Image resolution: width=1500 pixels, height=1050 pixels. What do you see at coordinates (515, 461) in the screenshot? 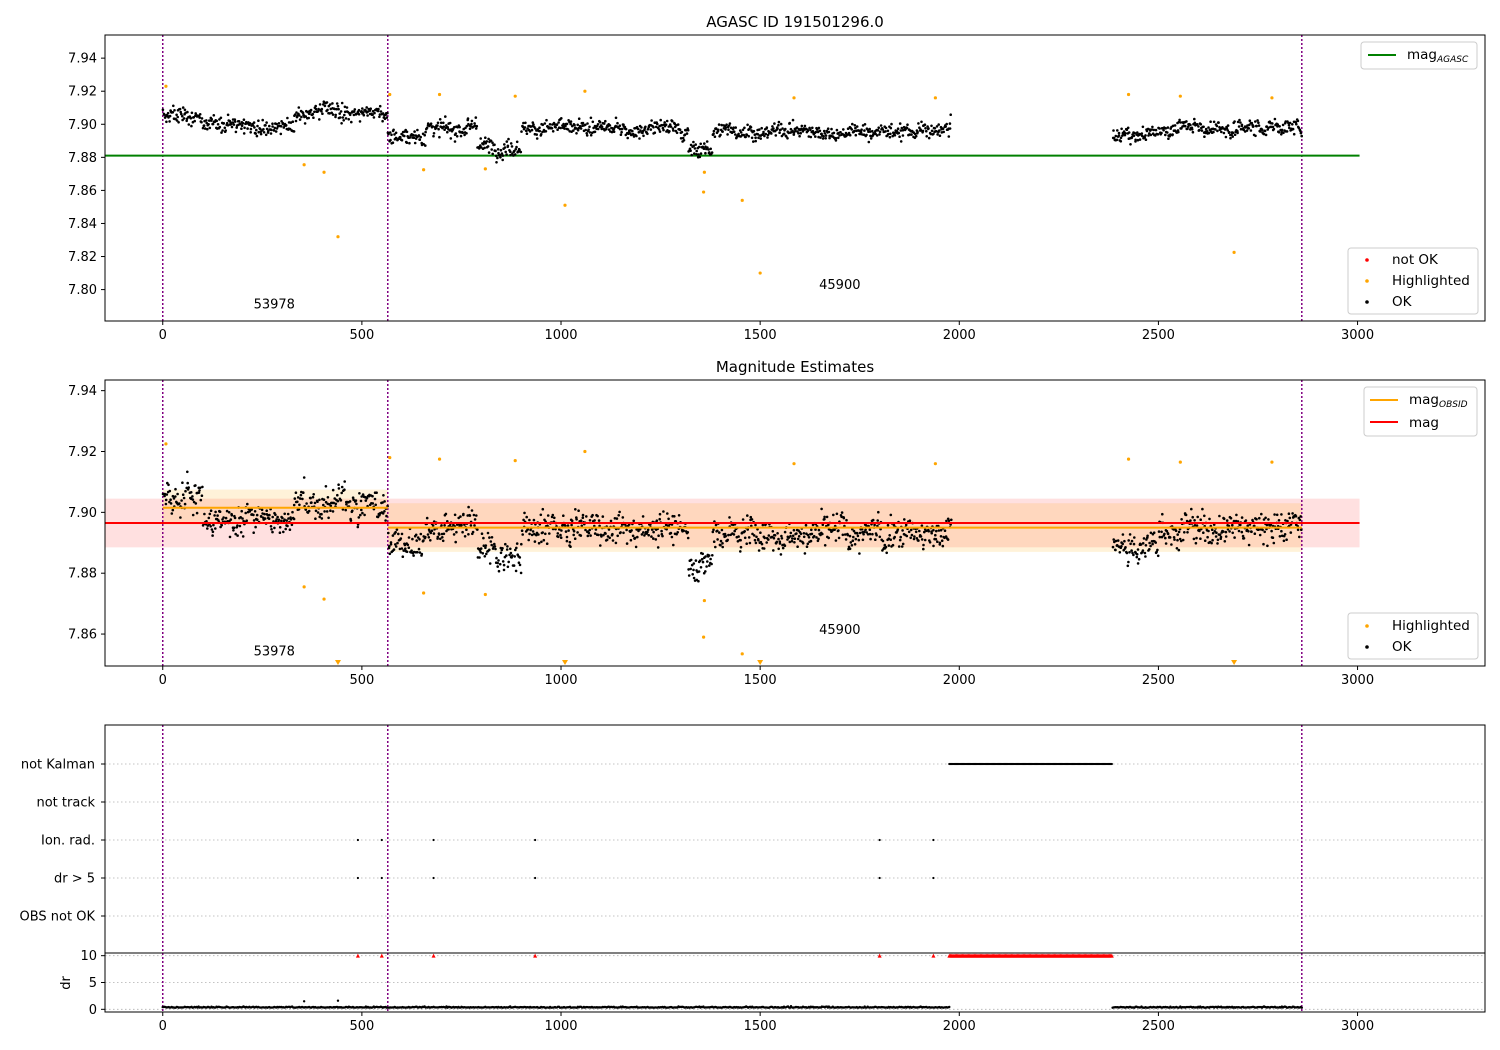
I see `magnitude-highlighted-point` at bounding box center [515, 461].